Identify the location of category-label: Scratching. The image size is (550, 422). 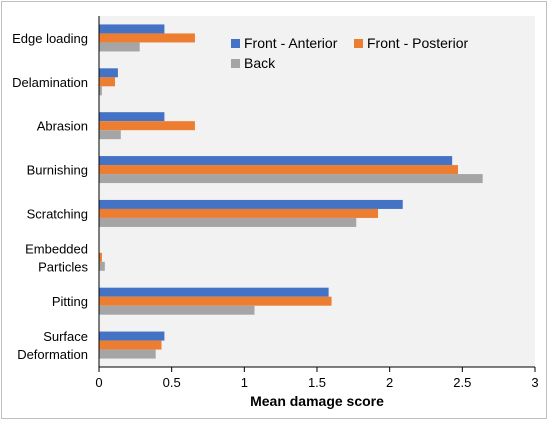
(57, 213).